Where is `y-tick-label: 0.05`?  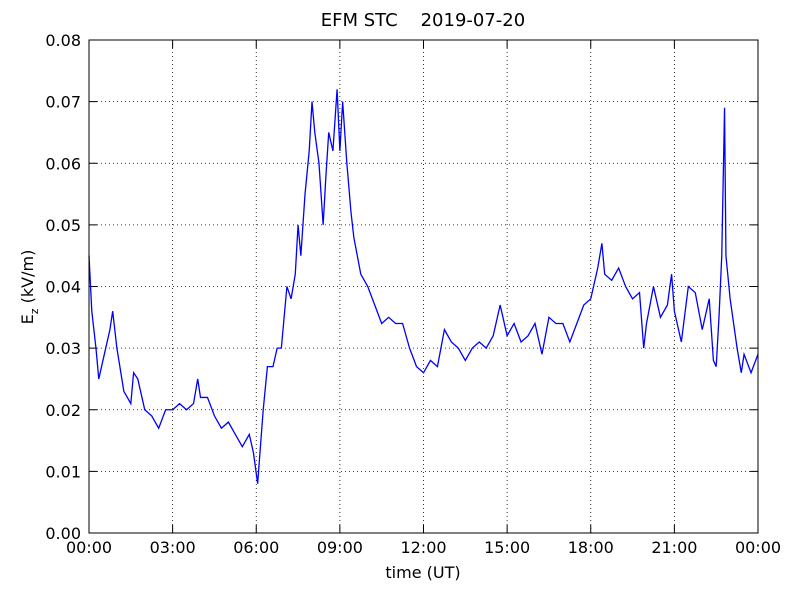
y-tick-label: 0.05 is located at coordinates (63, 225).